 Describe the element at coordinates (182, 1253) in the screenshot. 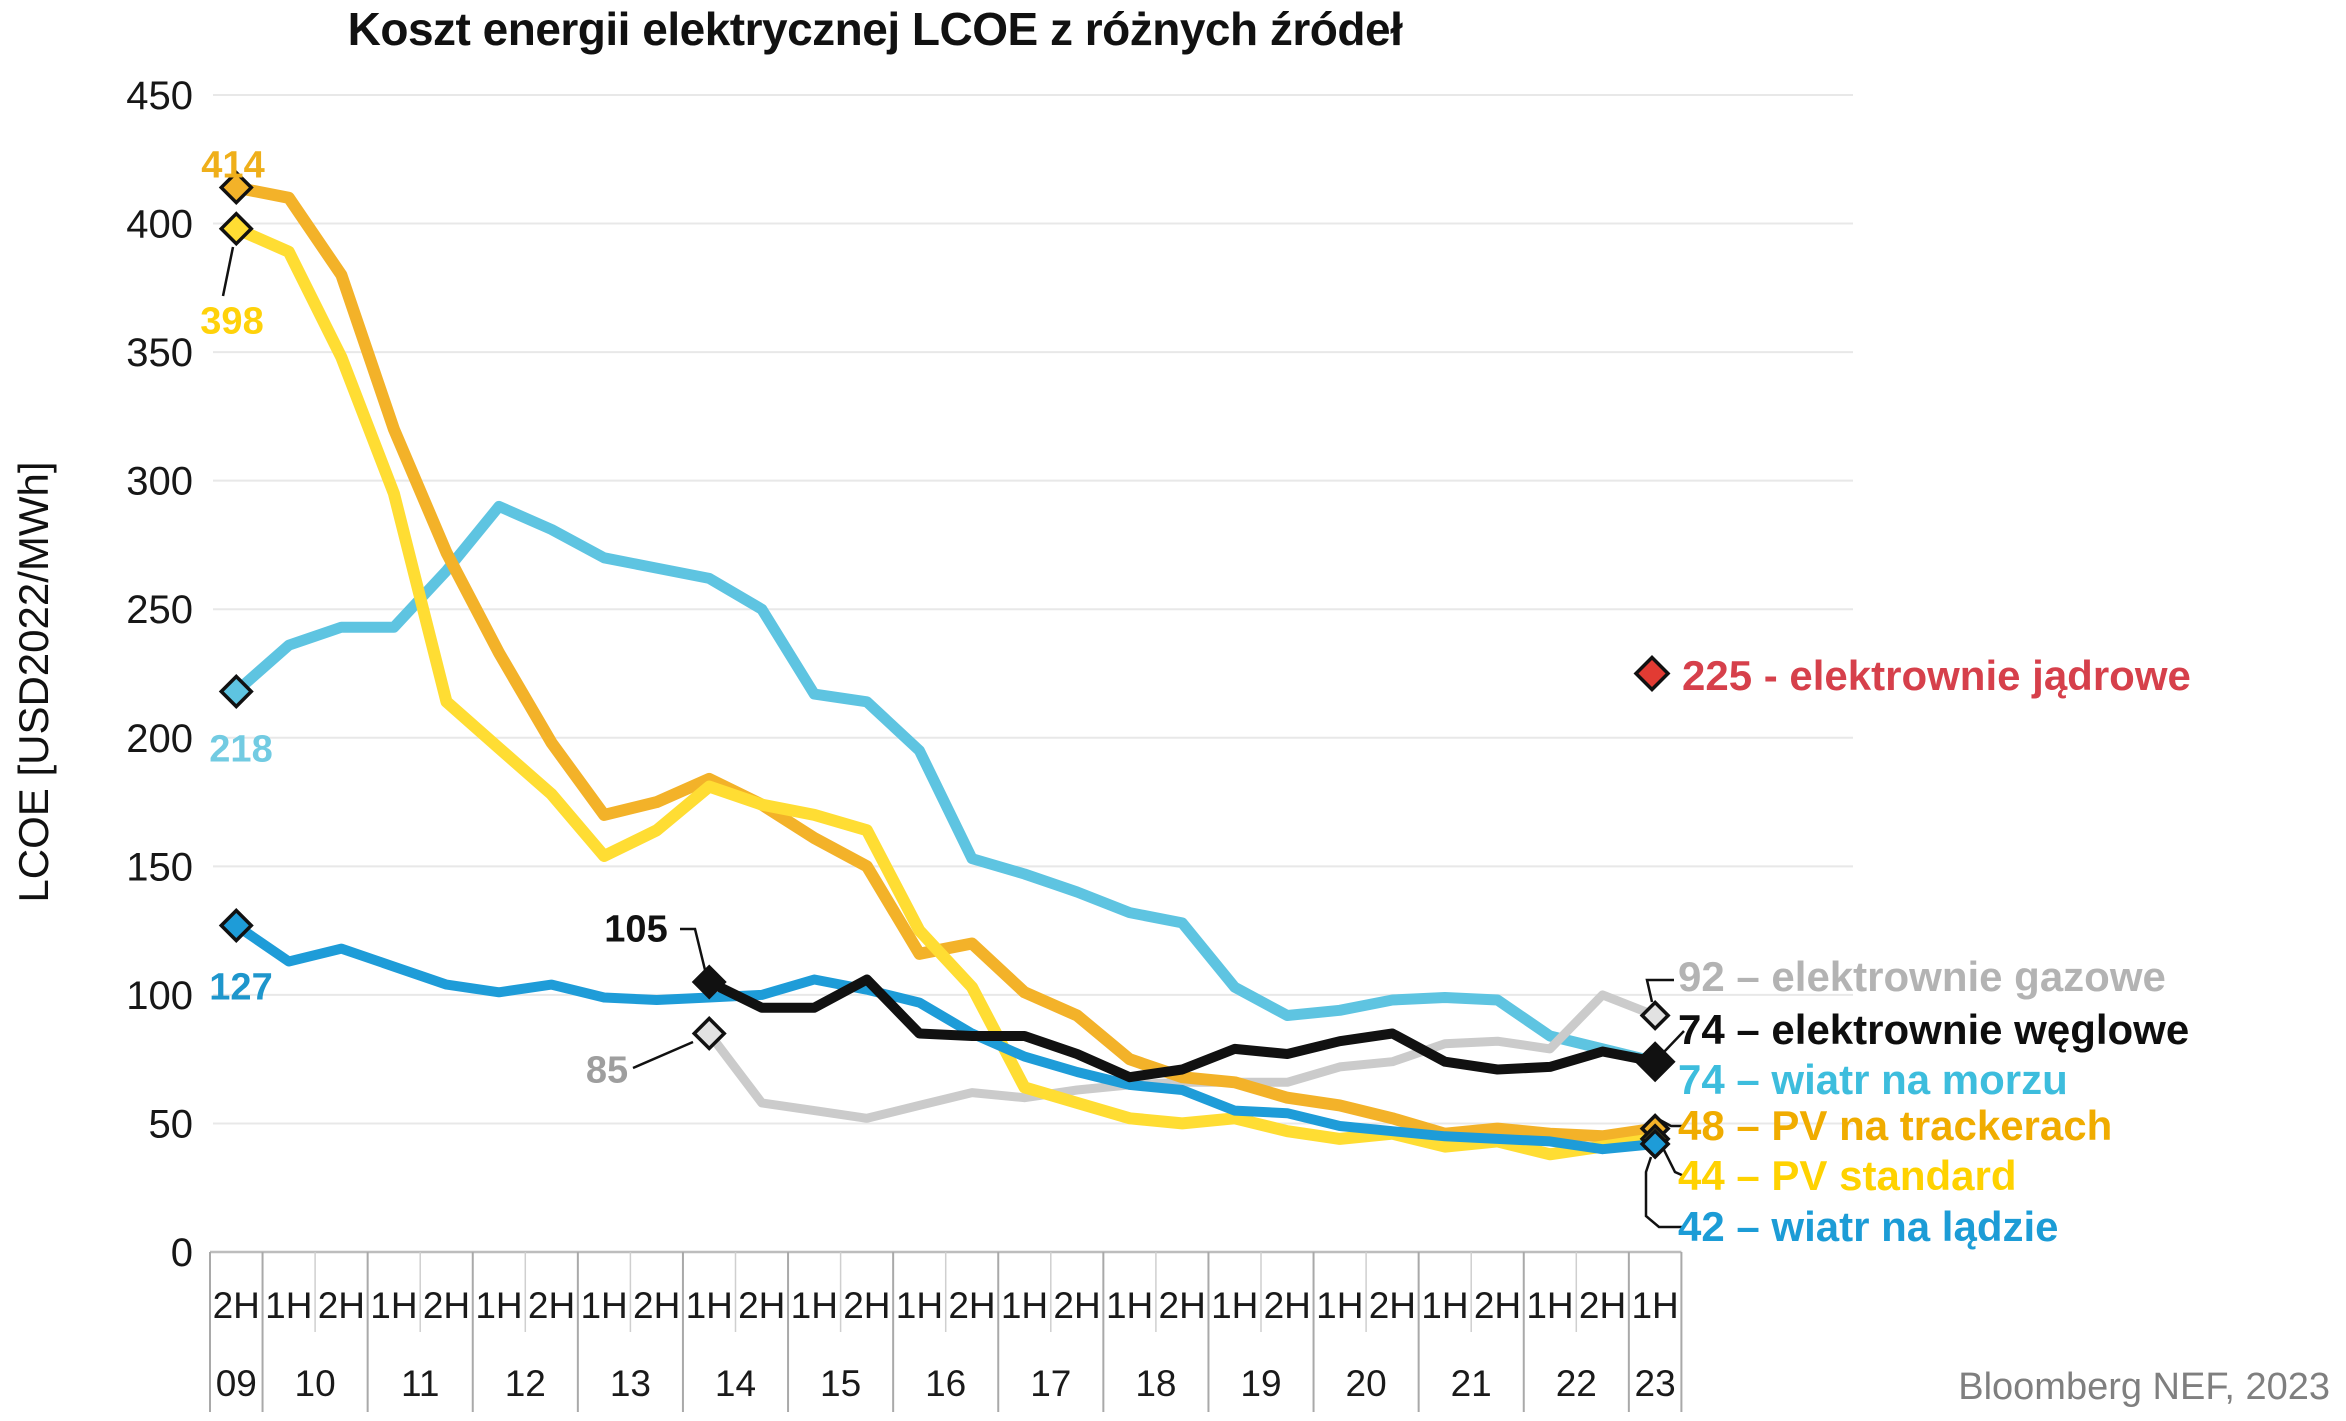

I see `svg-text: 0` at that location.